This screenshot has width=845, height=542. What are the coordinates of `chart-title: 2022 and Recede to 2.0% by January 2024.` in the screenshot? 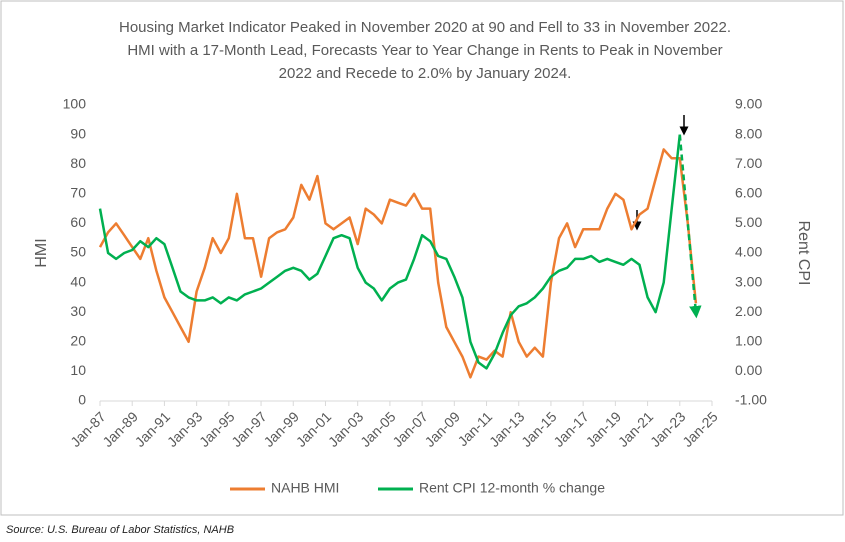 It's located at (425, 73).